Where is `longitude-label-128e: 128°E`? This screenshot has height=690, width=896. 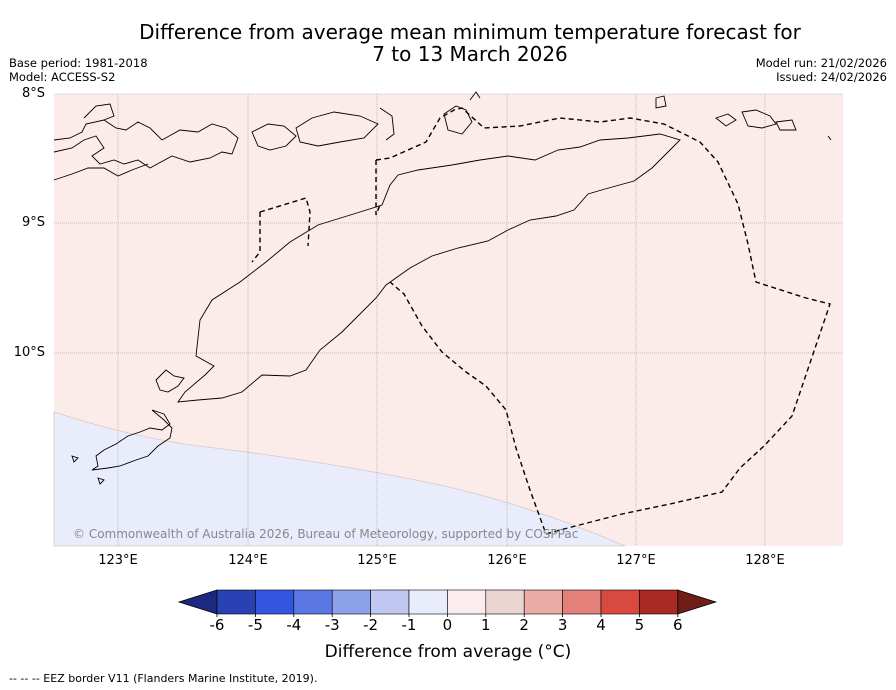 longitude-label-128e: 128°E is located at coordinates (765, 560).